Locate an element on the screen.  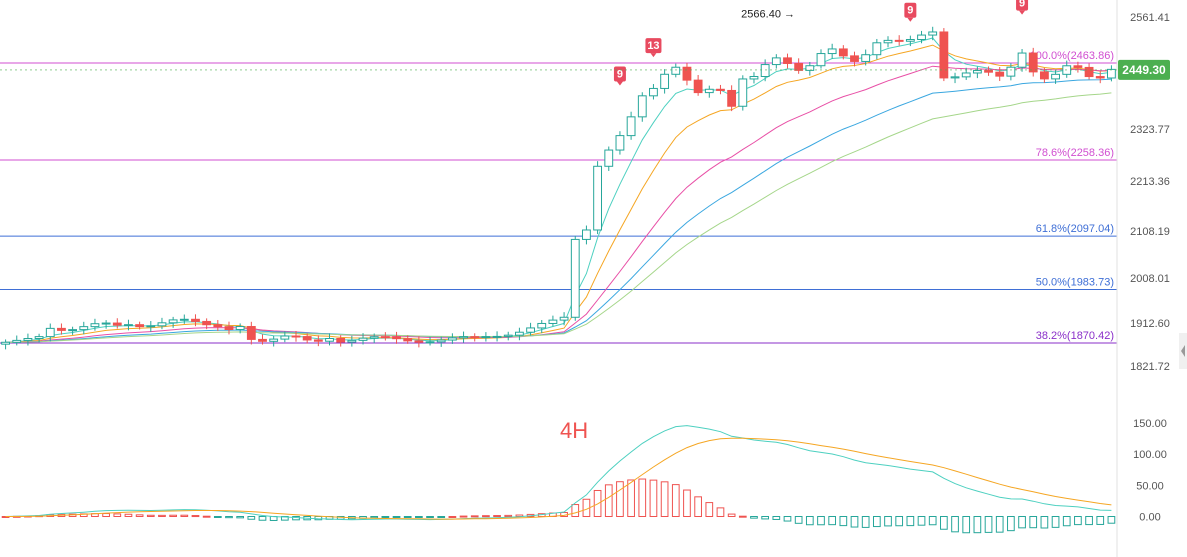
price-tick-label: 2561.41 is located at coordinates (1150, 18).